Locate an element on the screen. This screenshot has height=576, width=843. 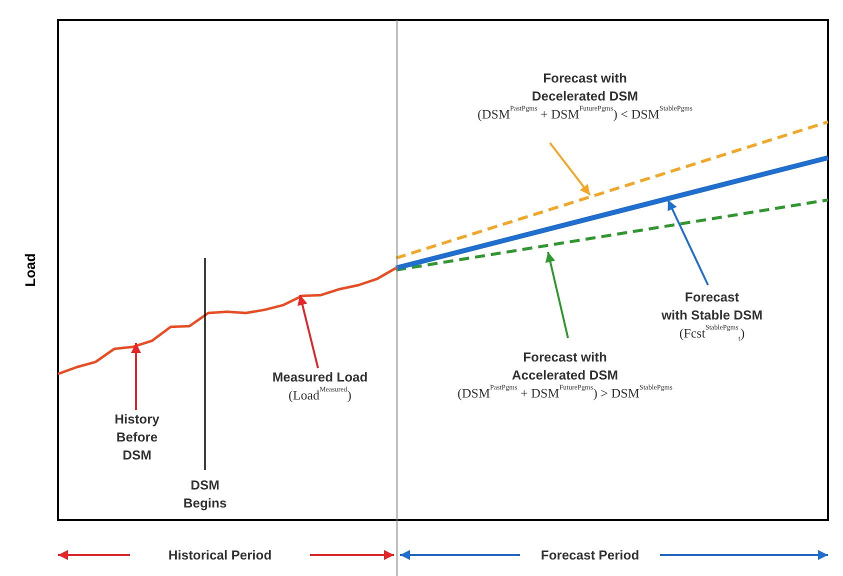
annotation: DSM Begins is located at coordinates (205, 494).